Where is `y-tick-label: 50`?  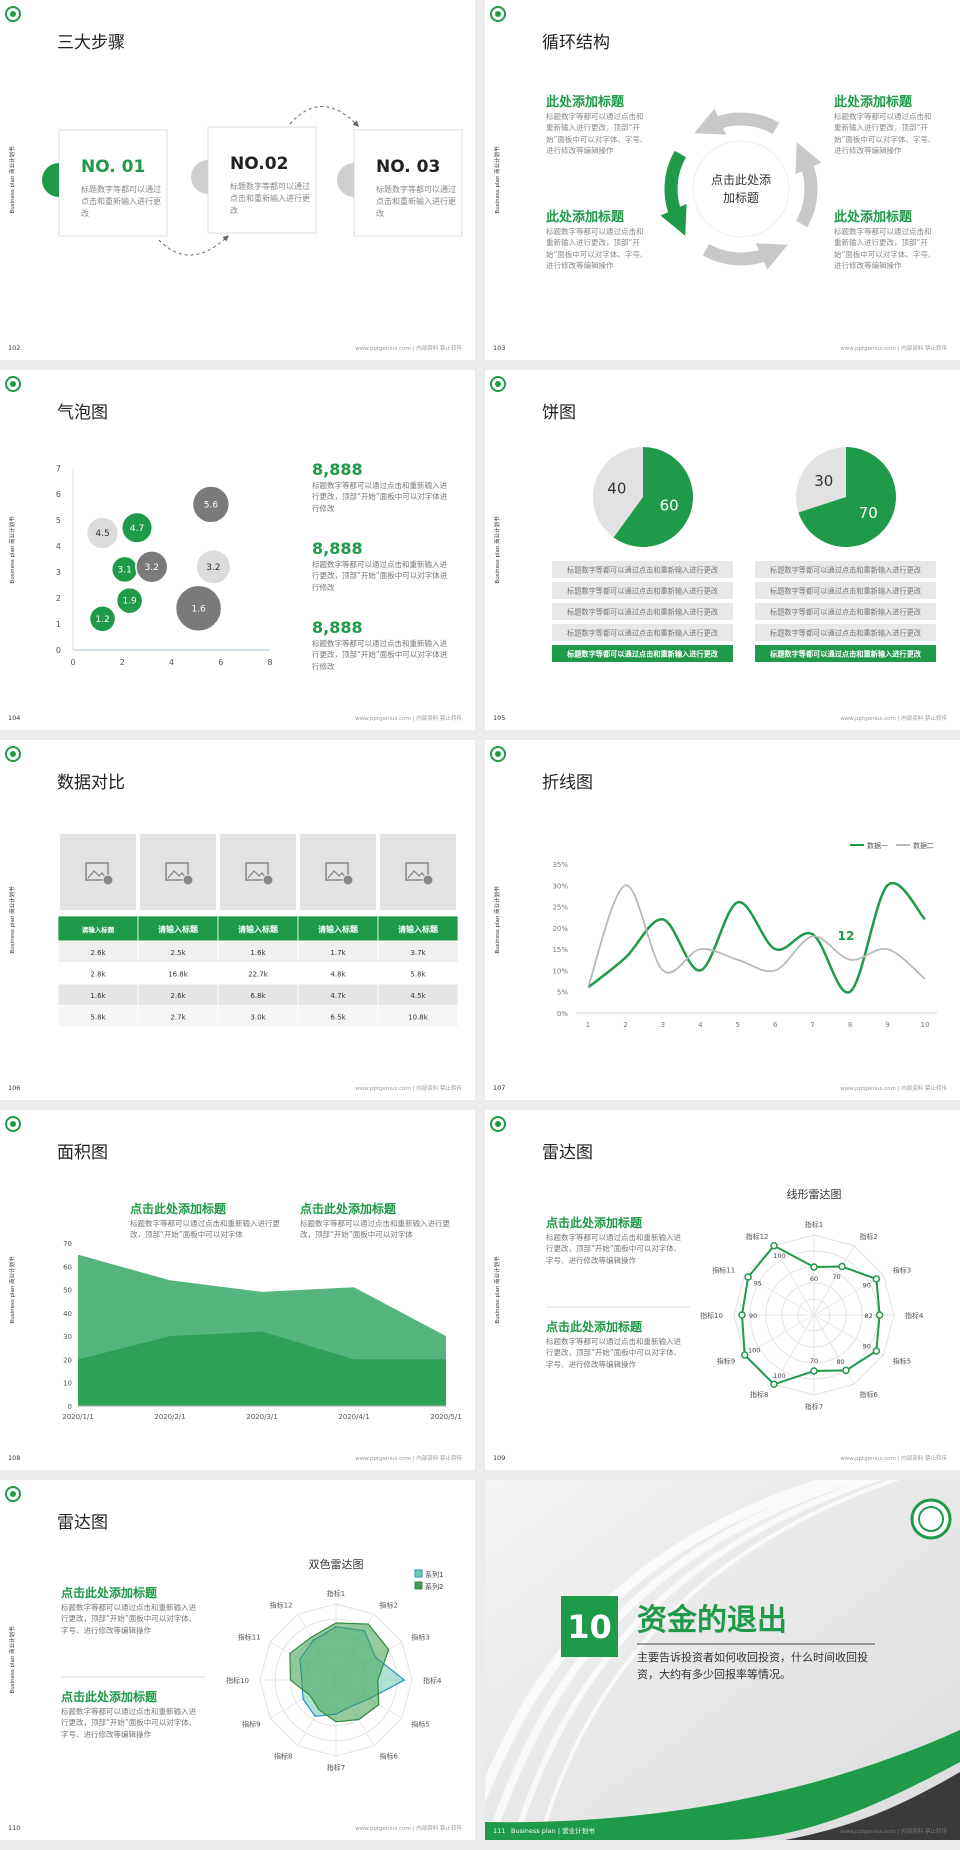
y-tick-label: 50 is located at coordinates (67, 1291).